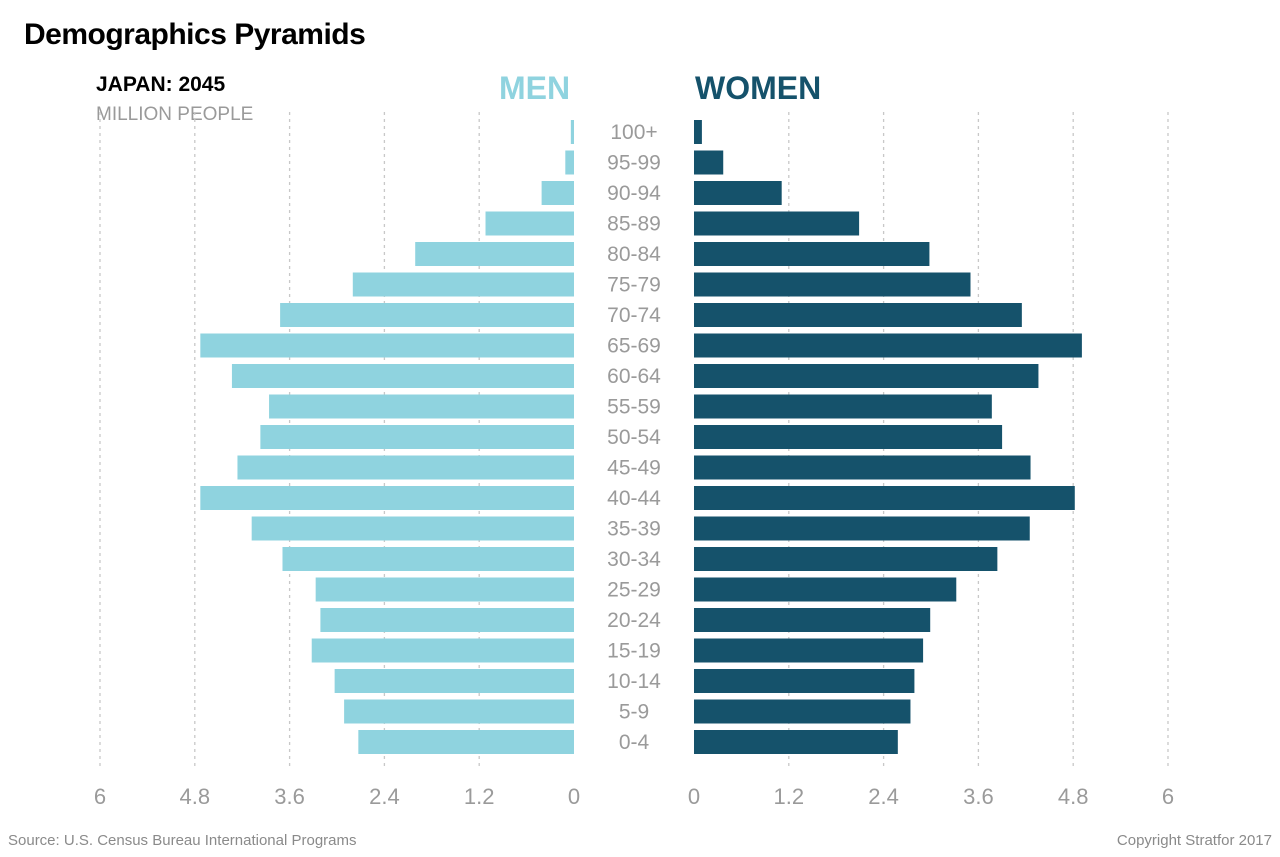 Image resolution: width=1280 pixels, height=857 pixels. I want to click on women-tick-label: 2.4, so click(883, 796).